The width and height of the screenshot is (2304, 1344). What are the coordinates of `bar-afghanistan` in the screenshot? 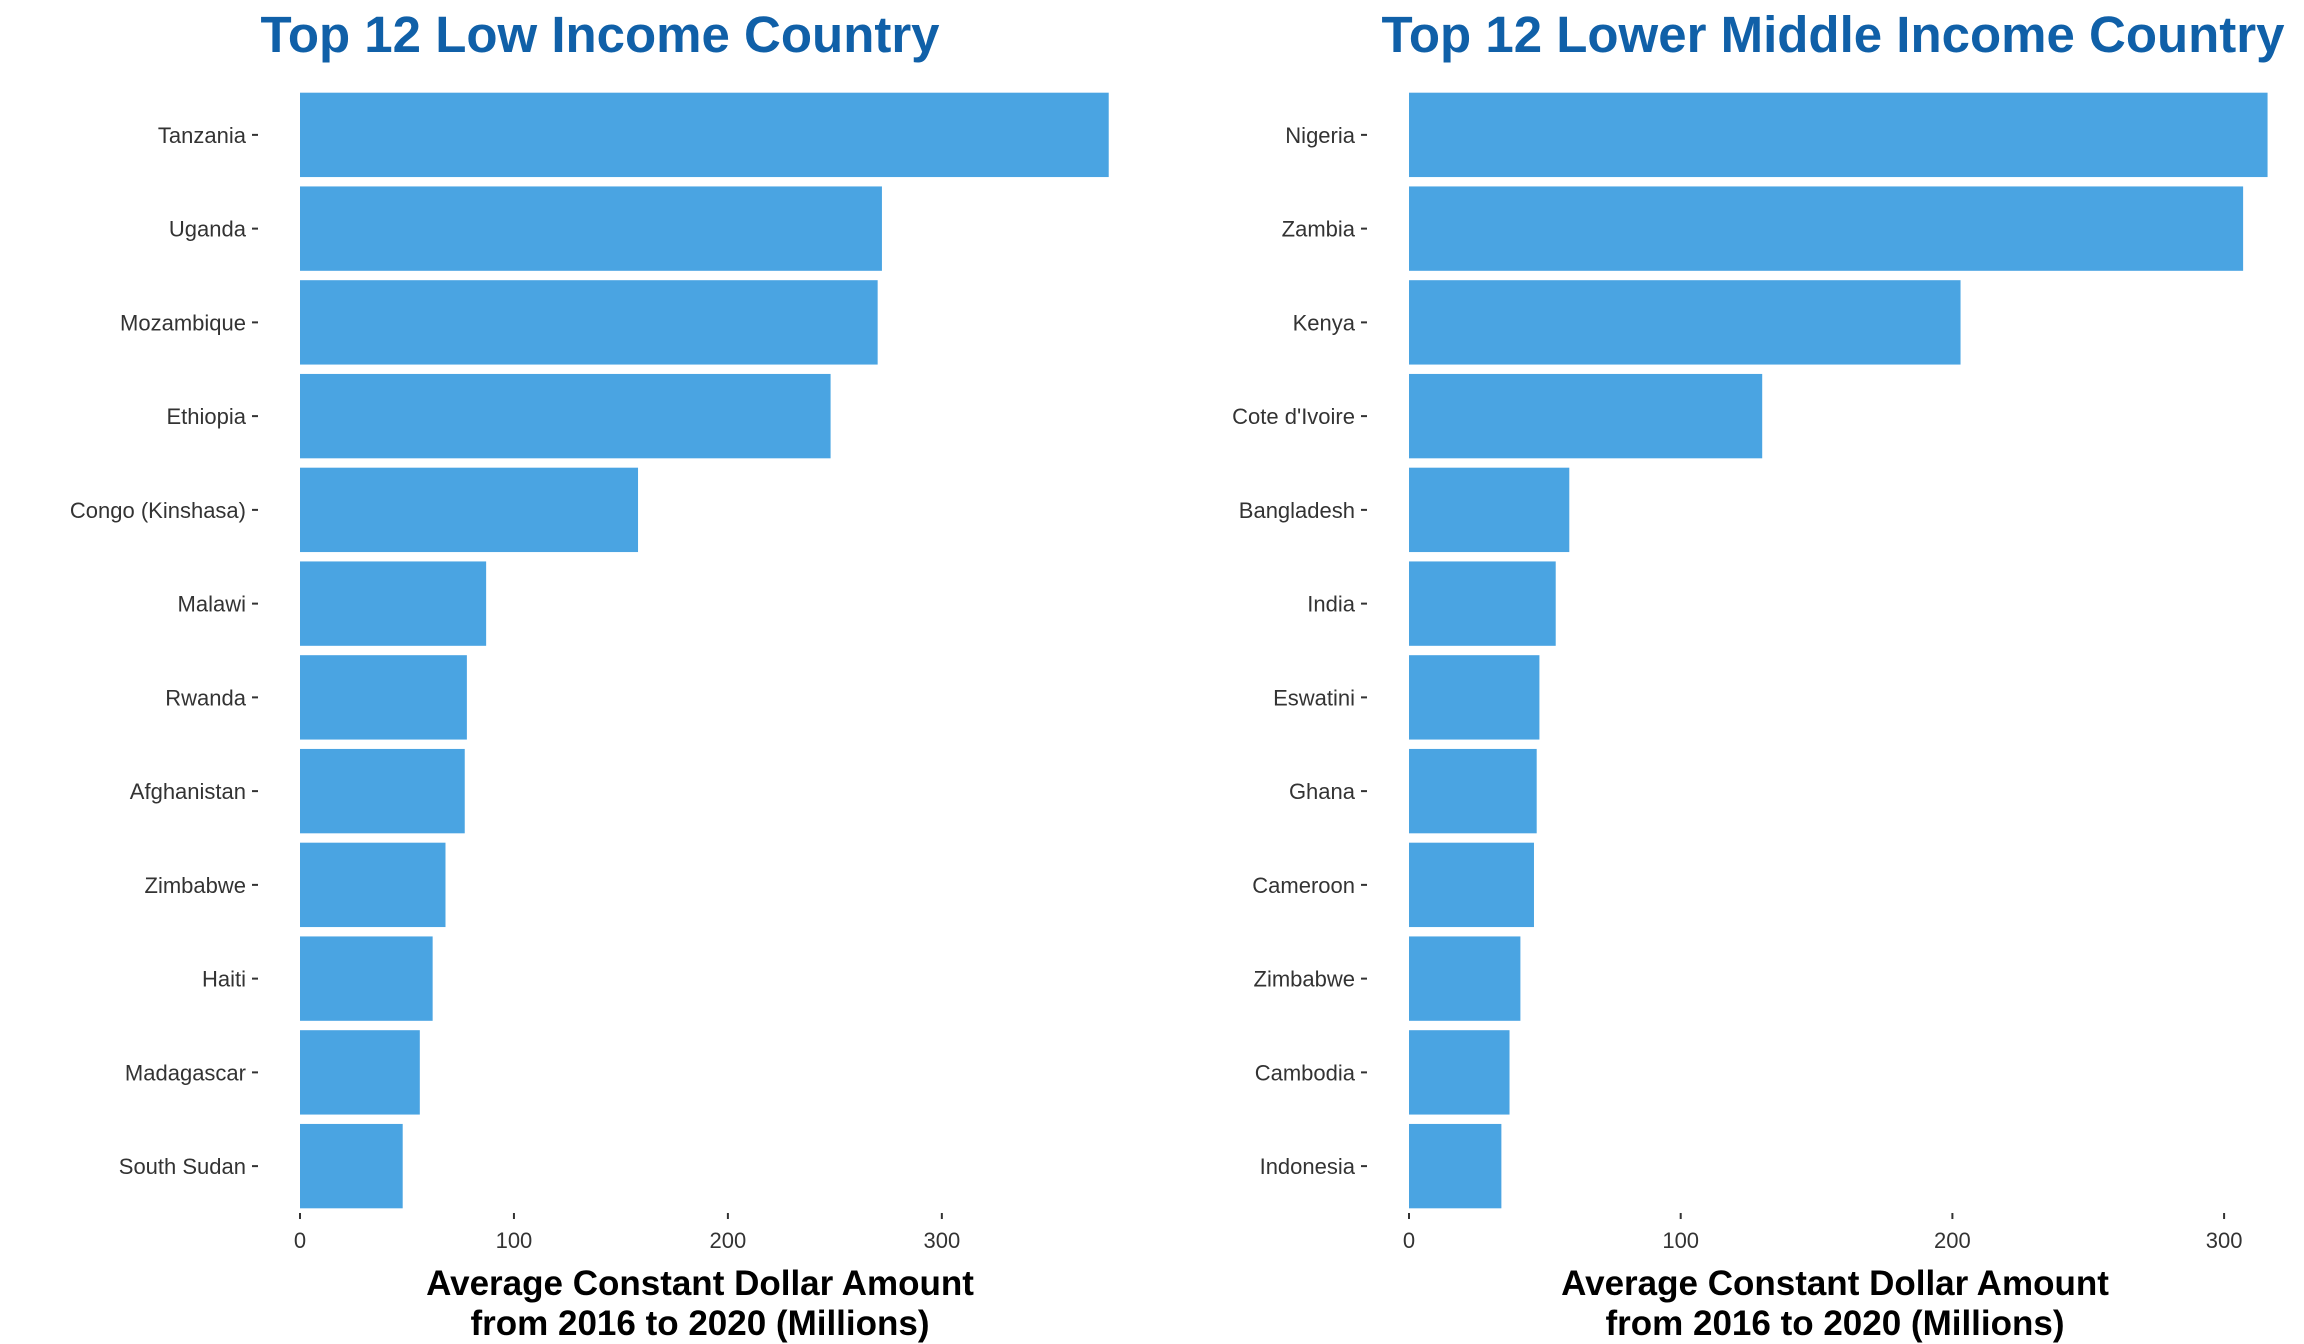 It's located at (382, 791).